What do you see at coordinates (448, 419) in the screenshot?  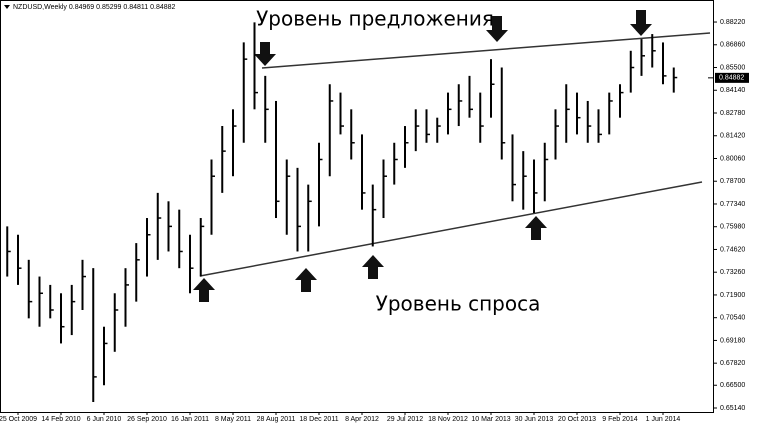 I see `x-tick-label: 18 Nov 2012` at bounding box center [448, 419].